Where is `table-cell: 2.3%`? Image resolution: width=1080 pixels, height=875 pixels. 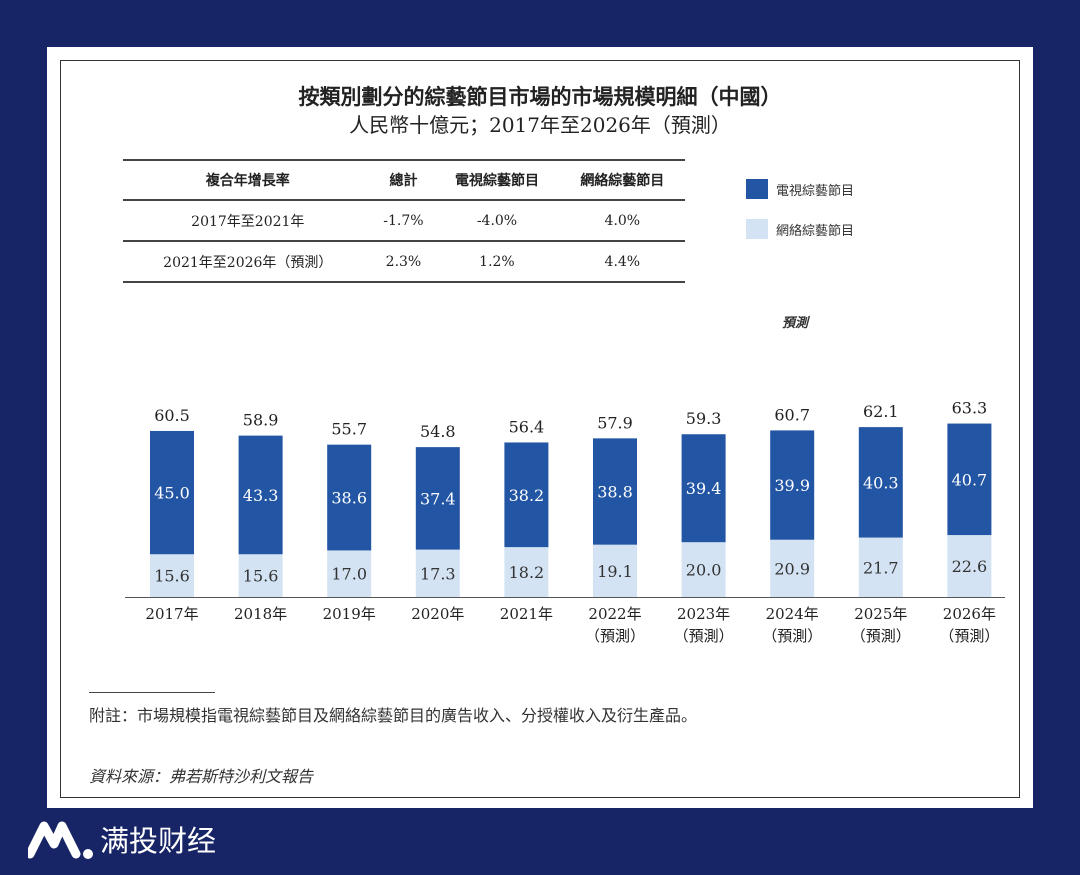 table-cell: 2.3% is located at coordinates (403, 262).